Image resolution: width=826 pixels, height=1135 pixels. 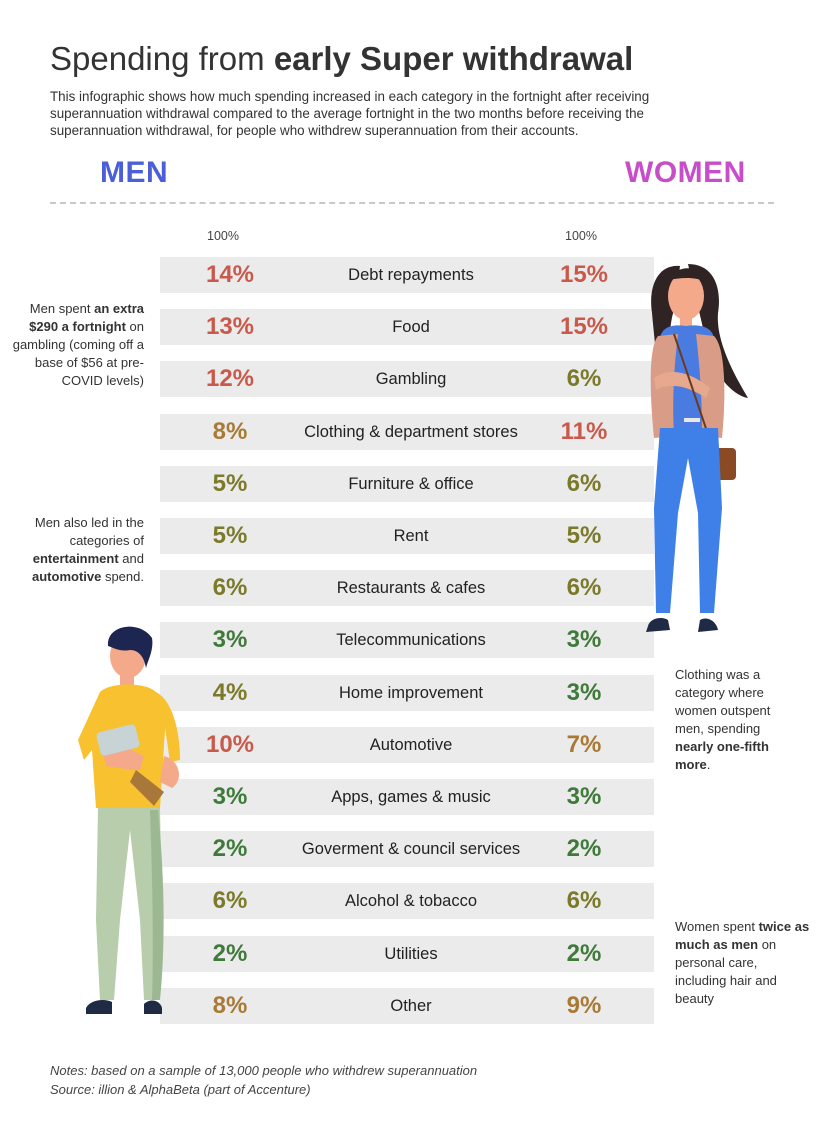 I want to click on category-label: Home improvement, so click(x=411, y=693).